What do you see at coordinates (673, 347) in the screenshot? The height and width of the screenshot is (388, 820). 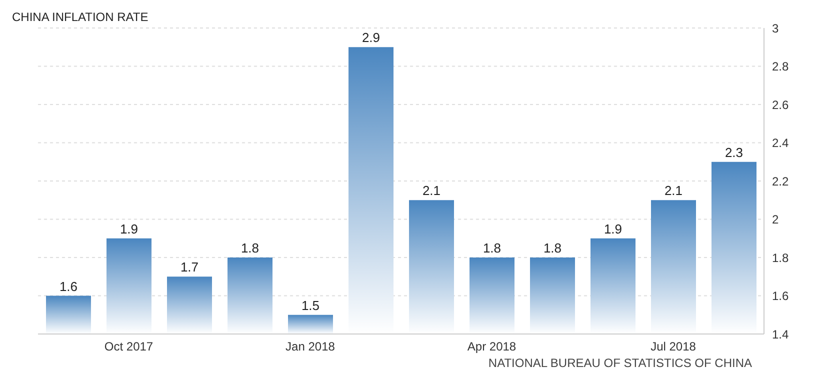 I see `x-tick-label: Jul 2018` at bounding box center [673, 347].